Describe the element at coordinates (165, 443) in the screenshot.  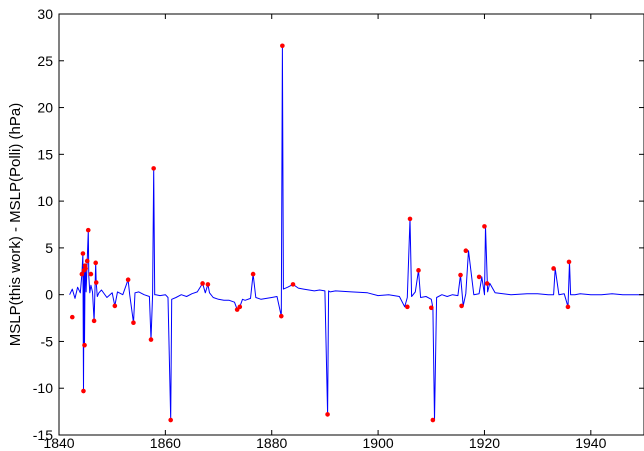
I see `x-tick-label: 1860` at that location.